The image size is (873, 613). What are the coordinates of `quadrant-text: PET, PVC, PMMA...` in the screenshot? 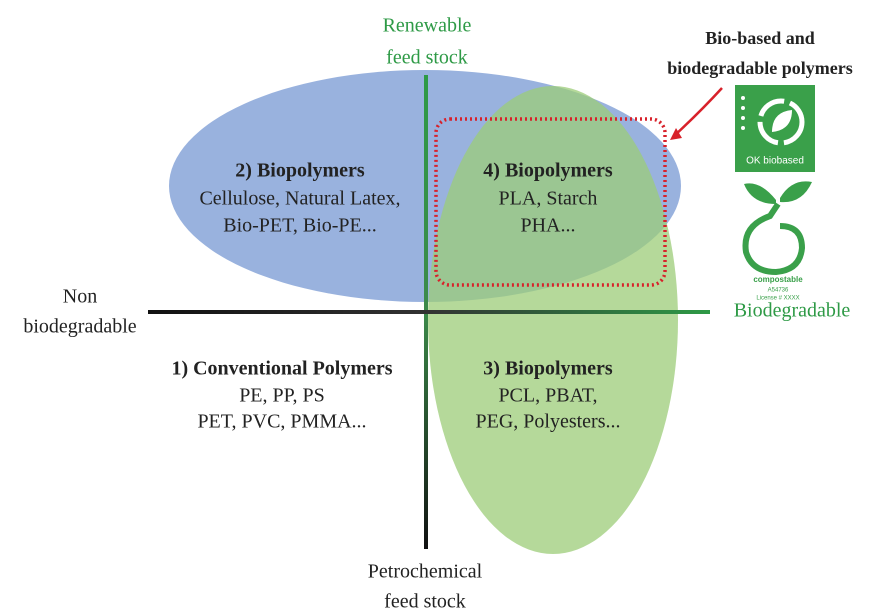 It's located at (281, 422).